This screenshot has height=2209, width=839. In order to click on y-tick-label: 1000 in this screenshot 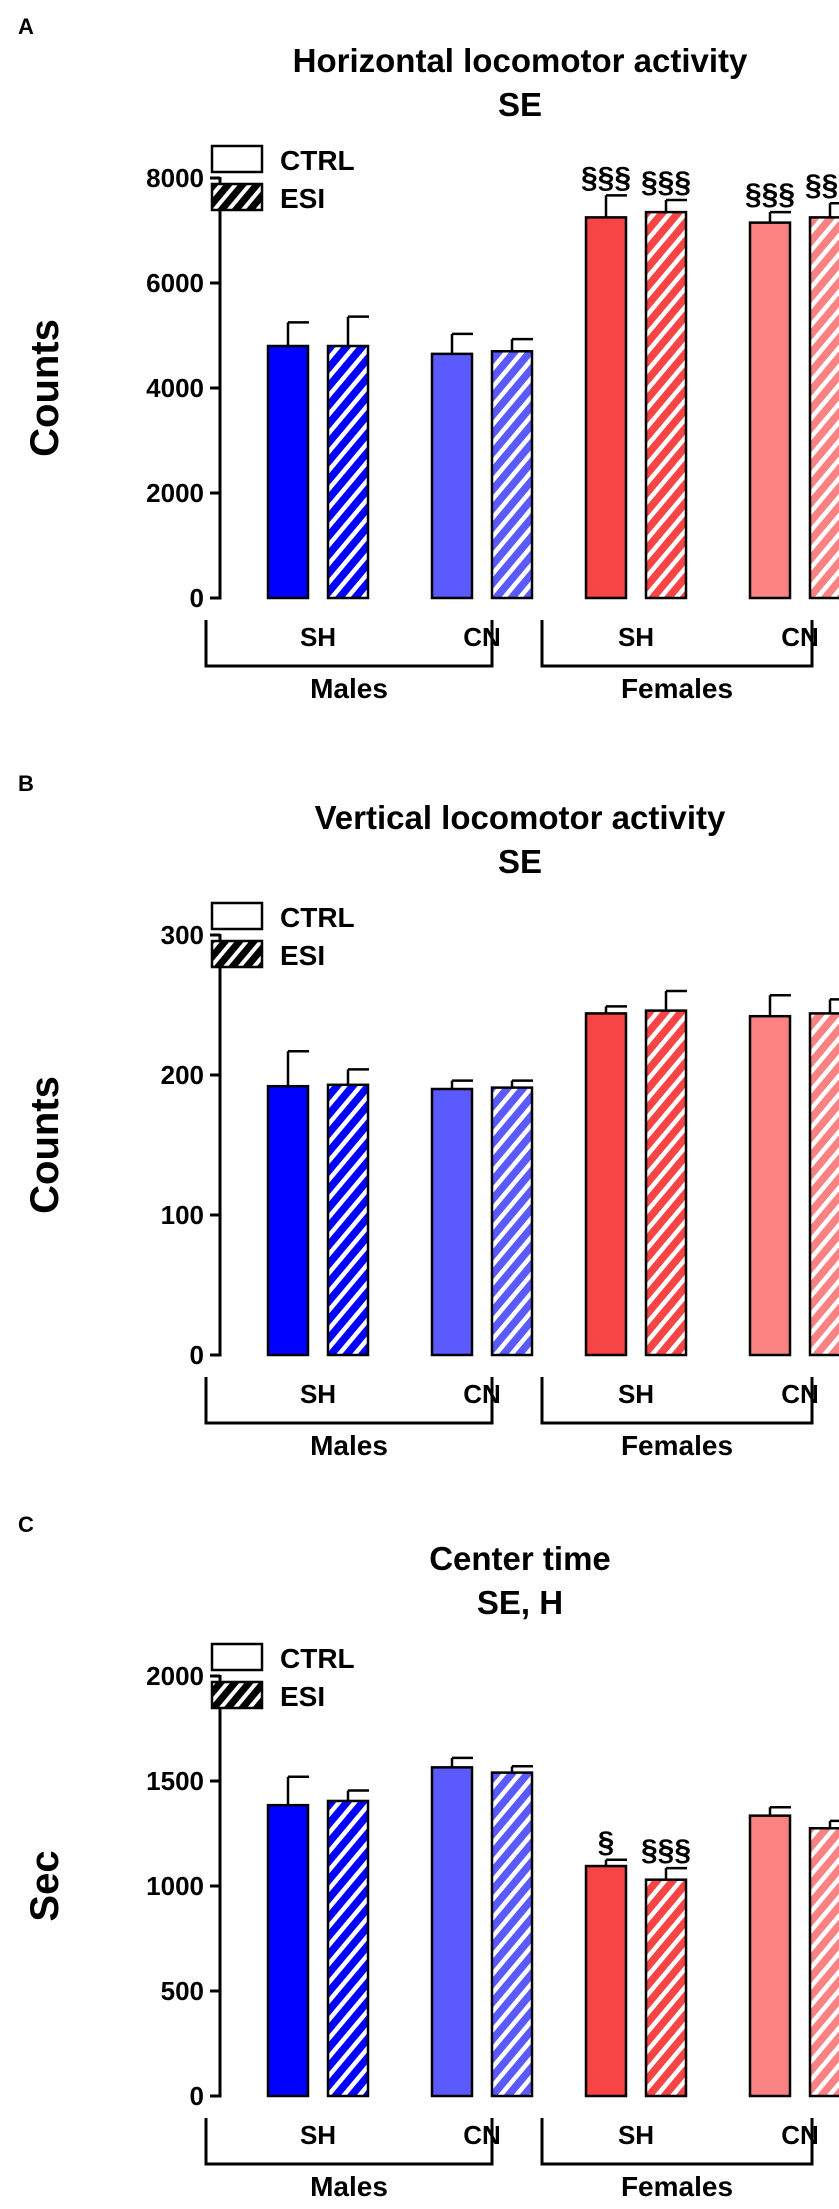, I will do `click(175, 1886)`.